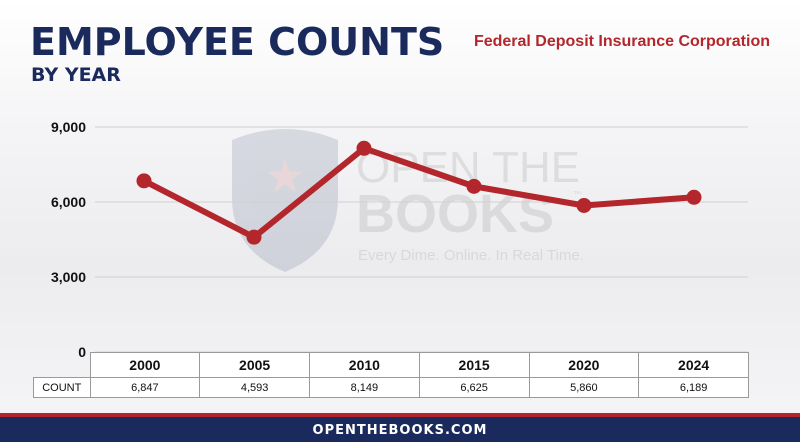 Image resolution: width=800 pixels, height=443 pixels. I want to click on data-label: 5,860, so click(584, 387).